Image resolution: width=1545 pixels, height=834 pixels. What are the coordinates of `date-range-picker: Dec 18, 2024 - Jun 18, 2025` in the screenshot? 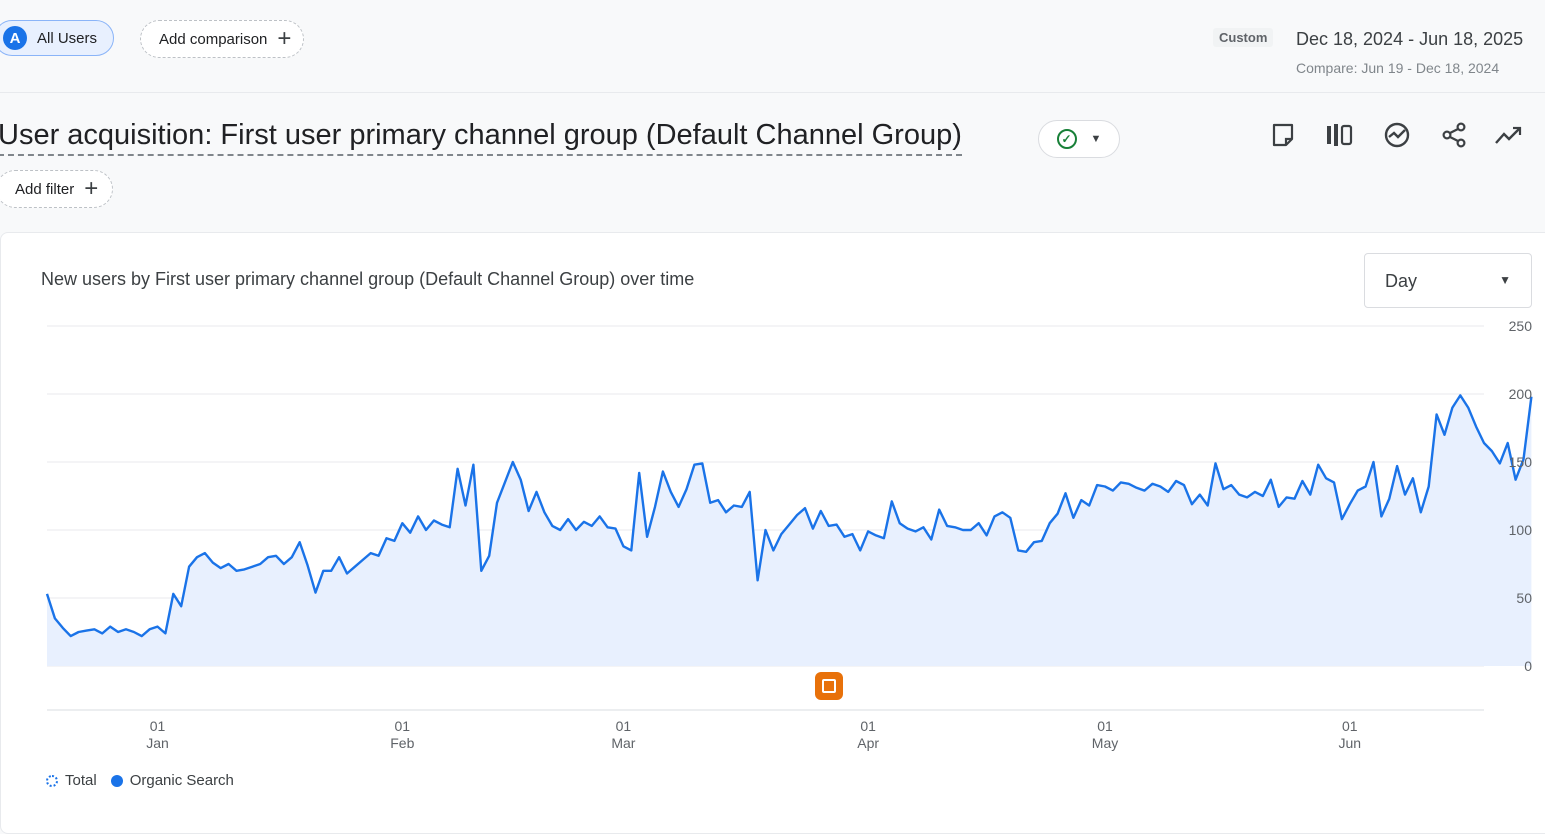 It's located at (1410, 39).